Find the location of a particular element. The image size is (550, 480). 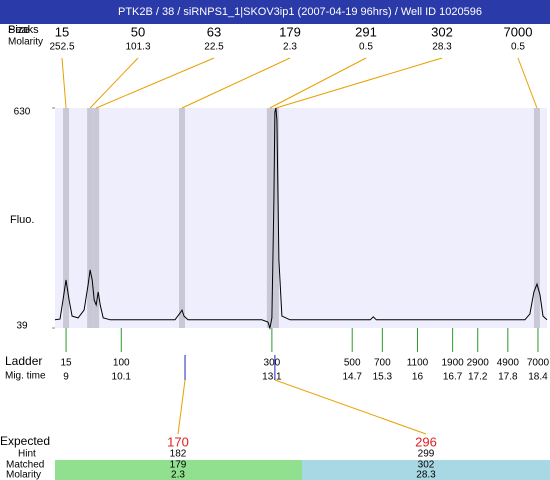

ladder-mig-time: 14.7 is located at coordinates (352, 377).